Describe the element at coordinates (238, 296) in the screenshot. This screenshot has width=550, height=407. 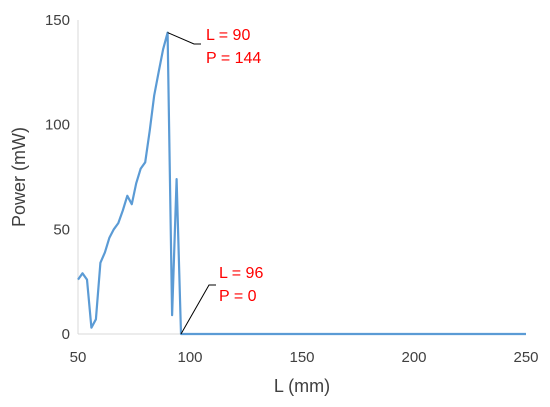
I see `annotation-label: P = 0` at that location.